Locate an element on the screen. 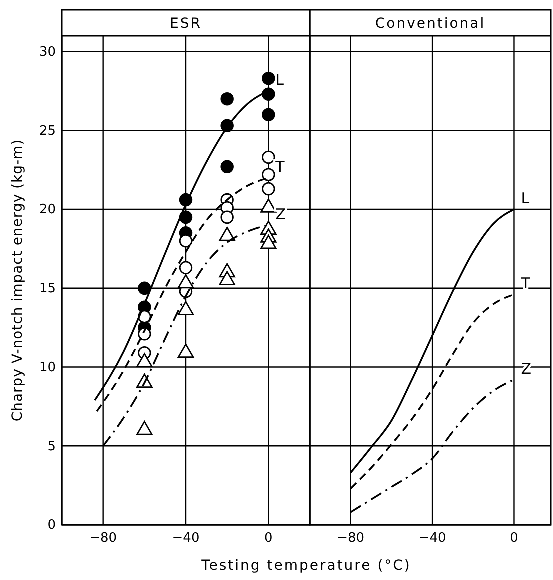  y-tick-label: 5 is located at coordinates (52, 446).